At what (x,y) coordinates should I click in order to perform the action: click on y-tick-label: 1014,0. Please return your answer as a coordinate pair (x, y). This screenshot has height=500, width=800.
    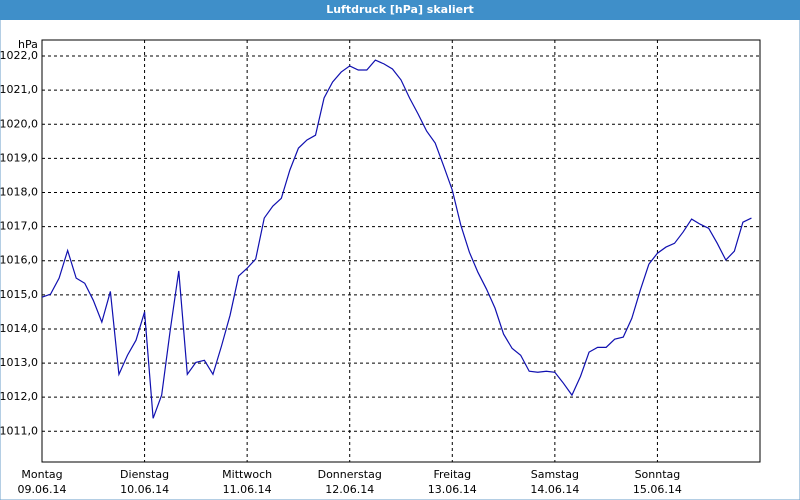
    Looking at the image, I should click on (19, 328).